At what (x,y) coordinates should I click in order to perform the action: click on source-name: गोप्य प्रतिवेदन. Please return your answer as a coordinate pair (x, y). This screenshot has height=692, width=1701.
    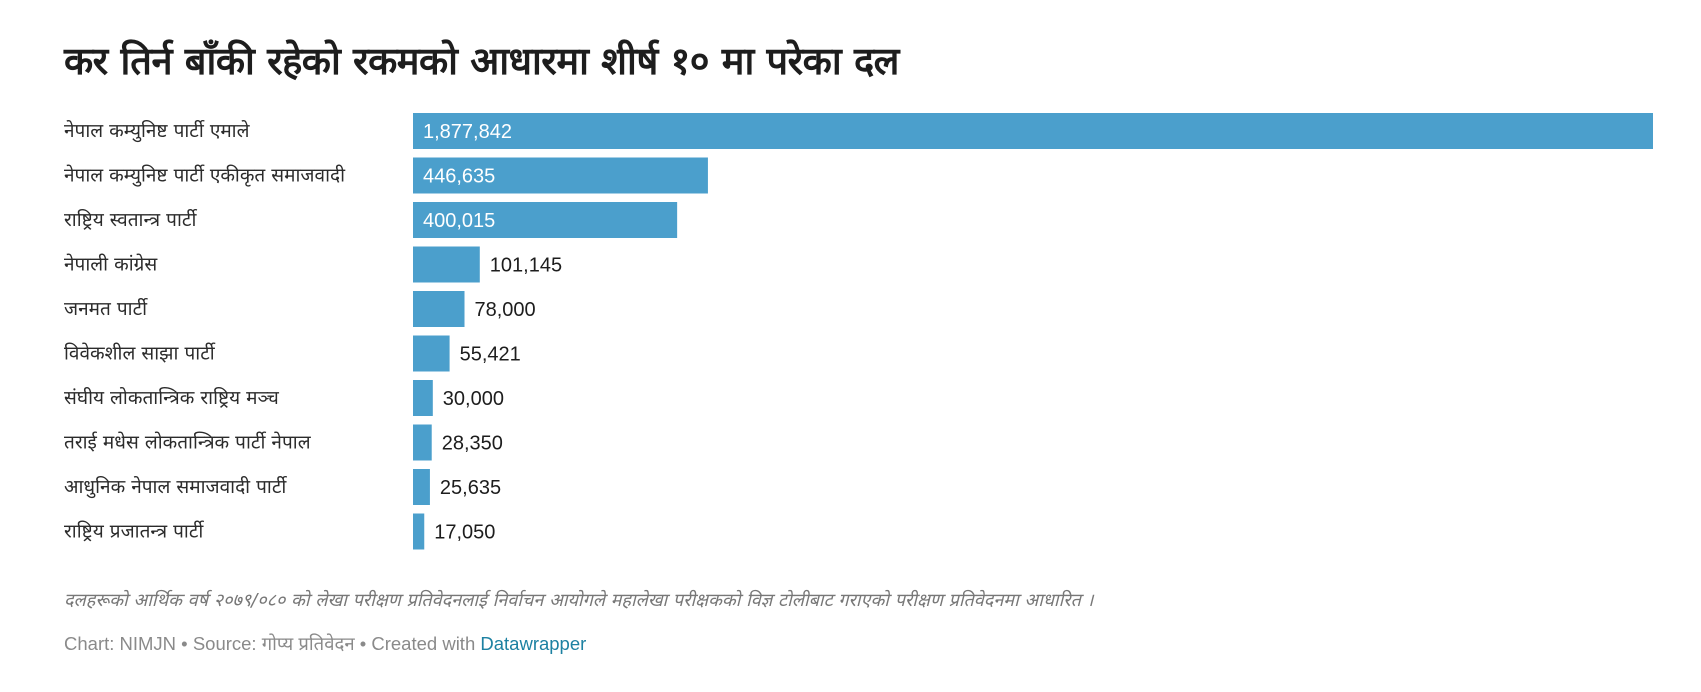
    Looking at the image, I should click on (308, 643).